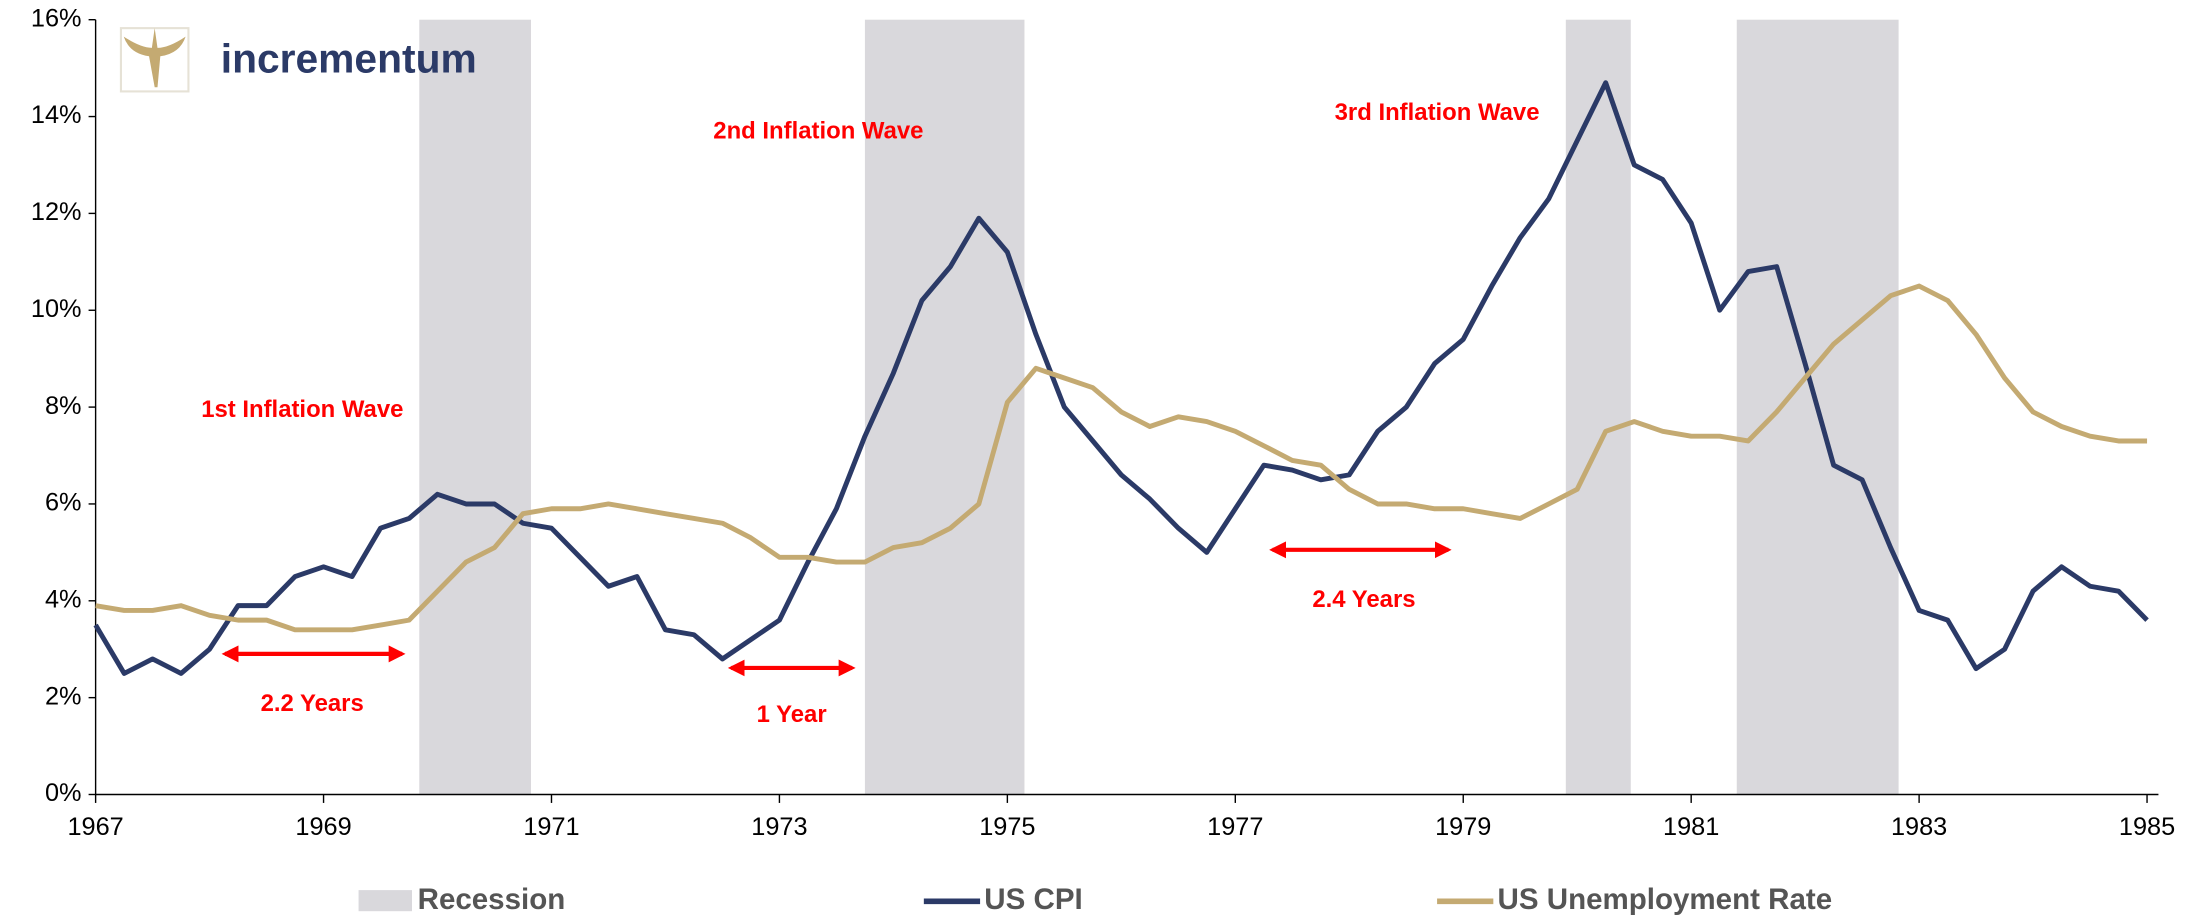 This screenshot has width=2195, height=916. I want to click on y-tick-label: 2%, so click(63, 696).